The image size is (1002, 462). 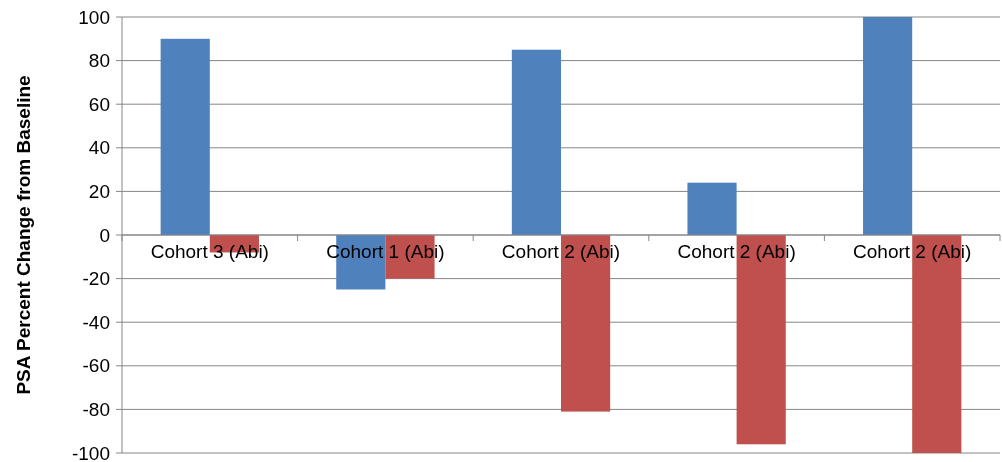 What do you see at coordinates (99, 61) in the screenshot?
I see `y-tick-label: 80` at bounding box center [99, 61].